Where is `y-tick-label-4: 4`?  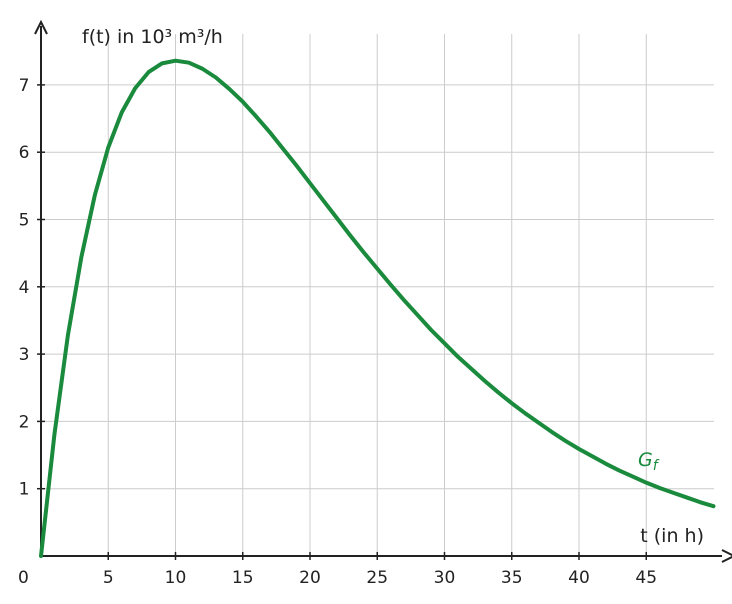
y-tick-label-4: 4 is located at coordinates (24, 288).